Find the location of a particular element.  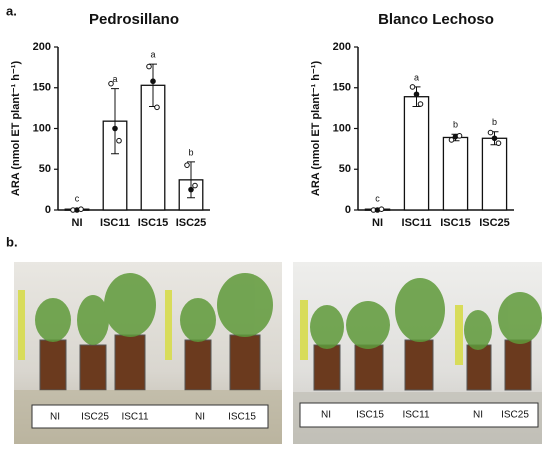

error-bar is located at coordinates (115, 121).